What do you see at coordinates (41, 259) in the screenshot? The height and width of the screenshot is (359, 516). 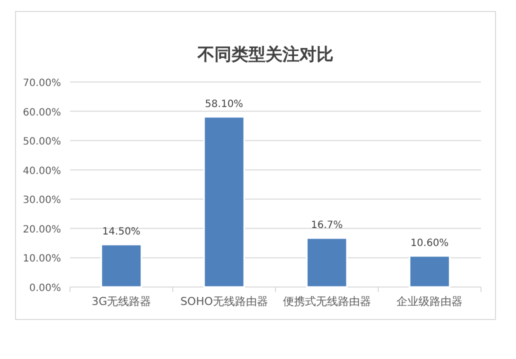 I see `y-tick-label: 10.00%` at bounding box center [41, 259].